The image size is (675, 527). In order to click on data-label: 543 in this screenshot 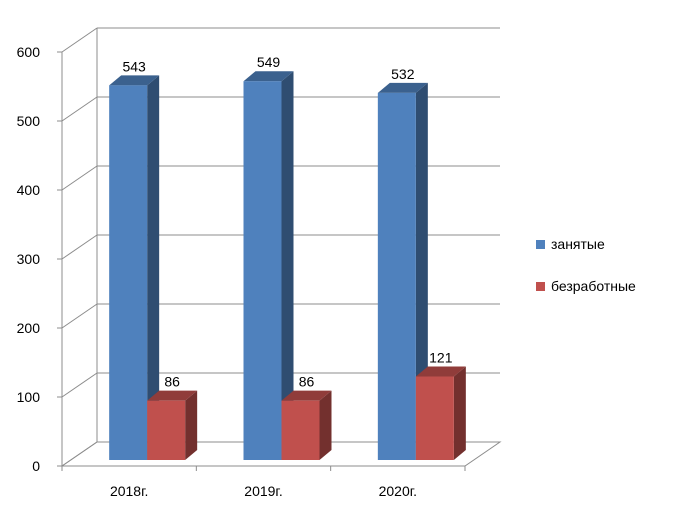, I will do `click(134, 66)`.